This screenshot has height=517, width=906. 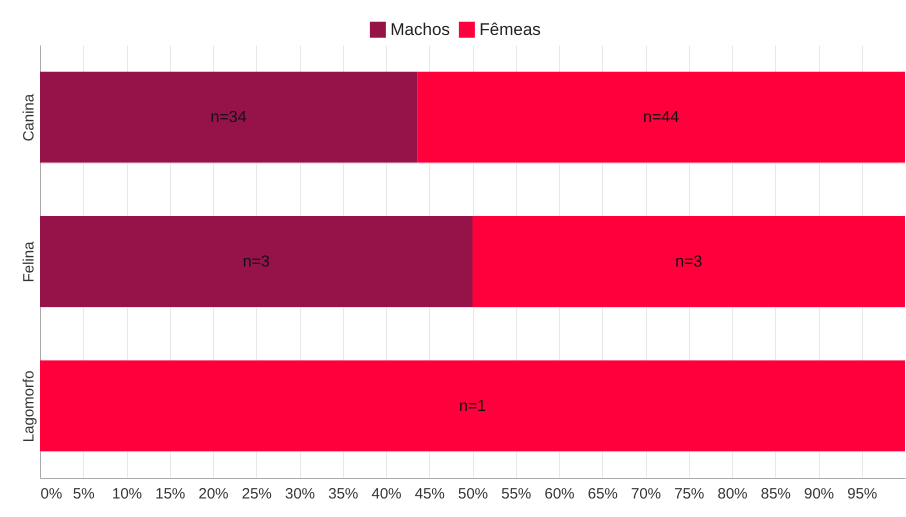 What do you see at coordinates (775, 494) in the screenshot?
I see `x-tick-label: 85%` at bounding box center [775, 494].